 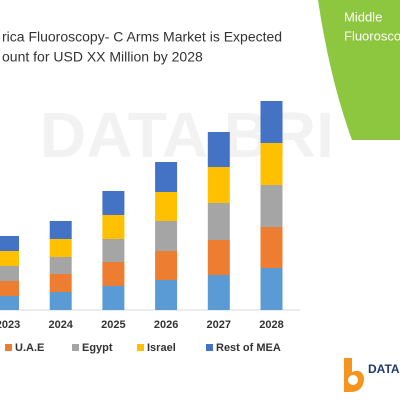 What do you see at coordinates (219, 325) in the screenshot?
I see `x-tick-label: 2027` at bounding box center [219, 325].